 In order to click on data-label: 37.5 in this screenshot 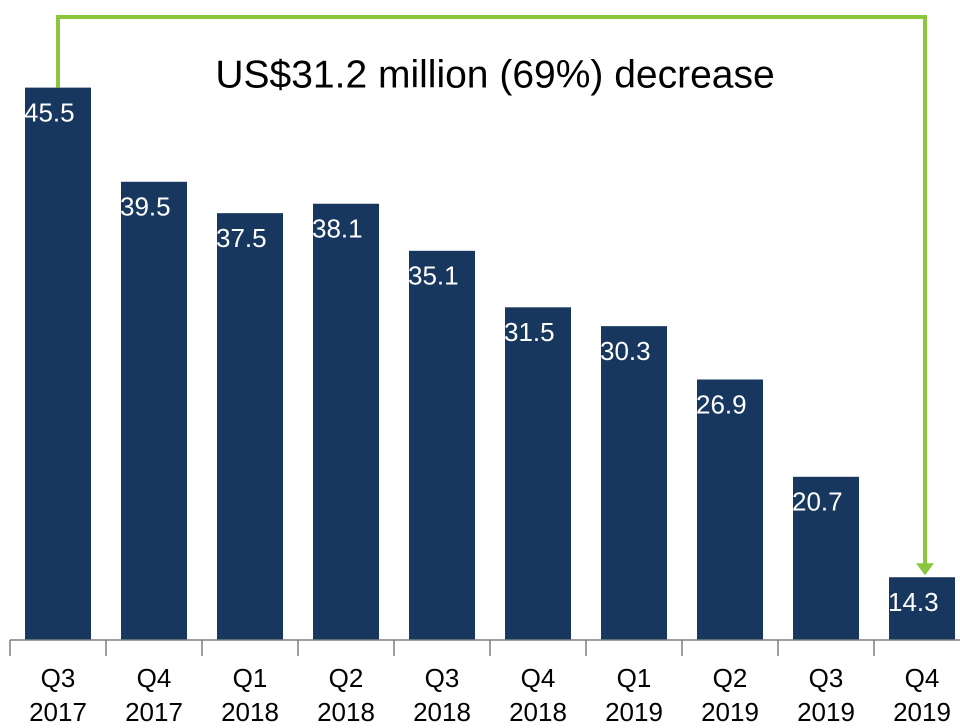, I will do `click(241, 238)`.